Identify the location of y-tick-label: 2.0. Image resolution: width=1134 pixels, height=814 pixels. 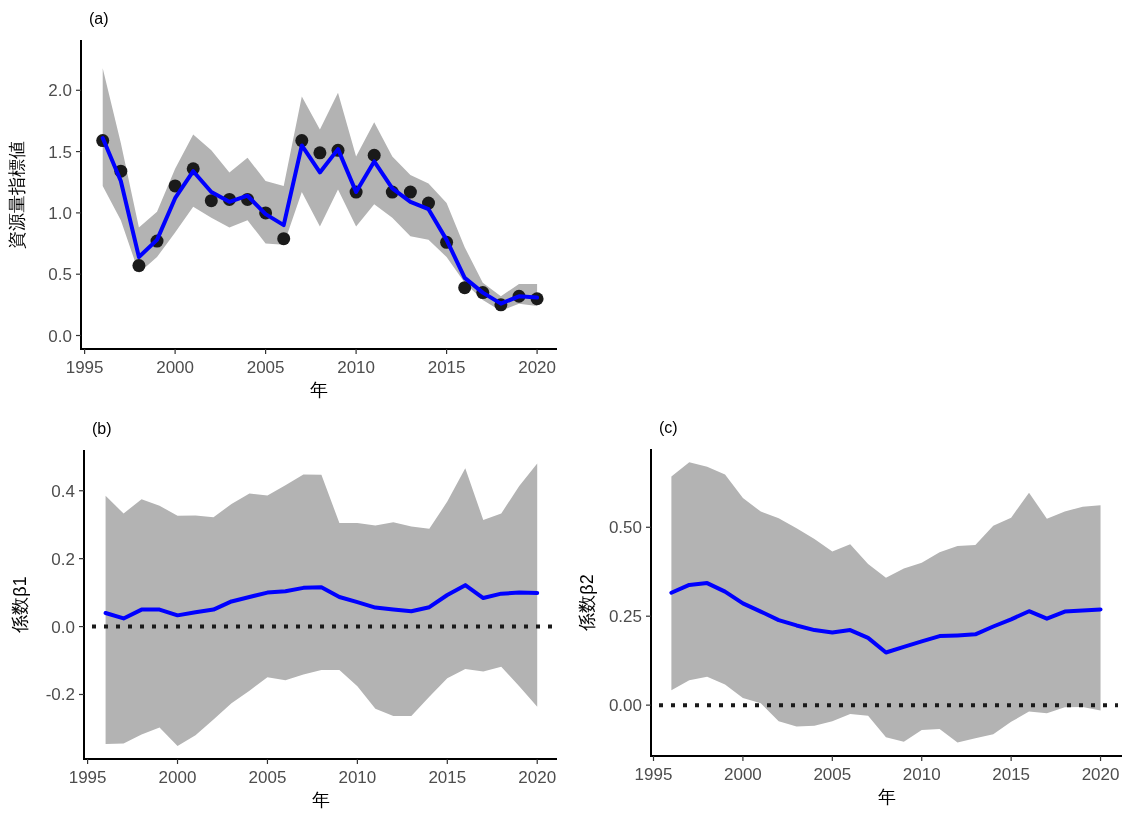
(60, 91).